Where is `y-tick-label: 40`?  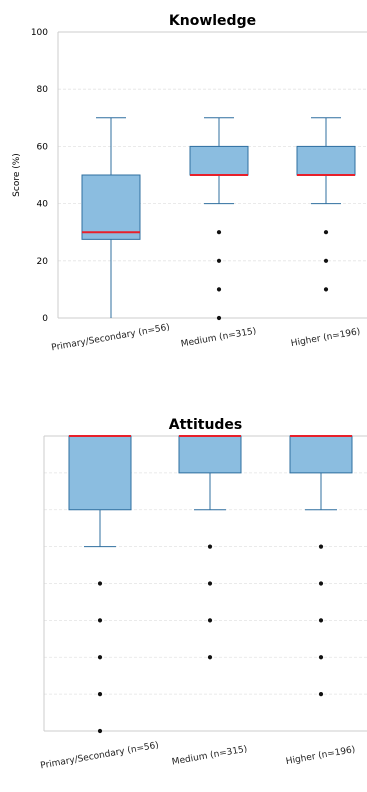
y-tick-label: 40 is located at coordinates (43, 205).